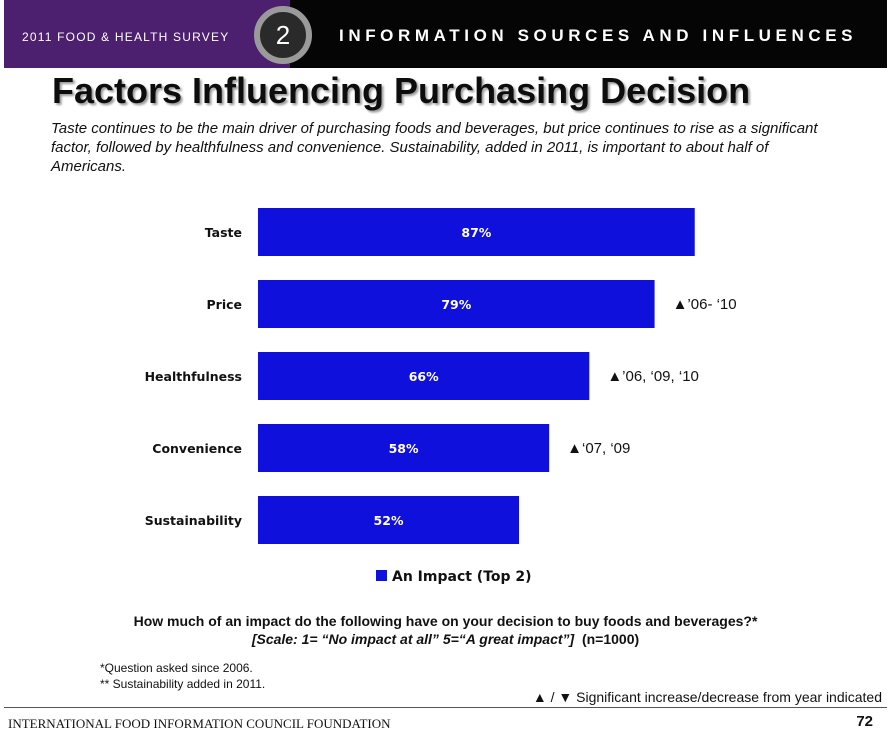 Image resolution: width=891 pixels, height=733 pixels. Describe the element at coordinates (598, 448) in the screenshot. I see `significance-annotation: ▲‘07, ‘09` at that location.